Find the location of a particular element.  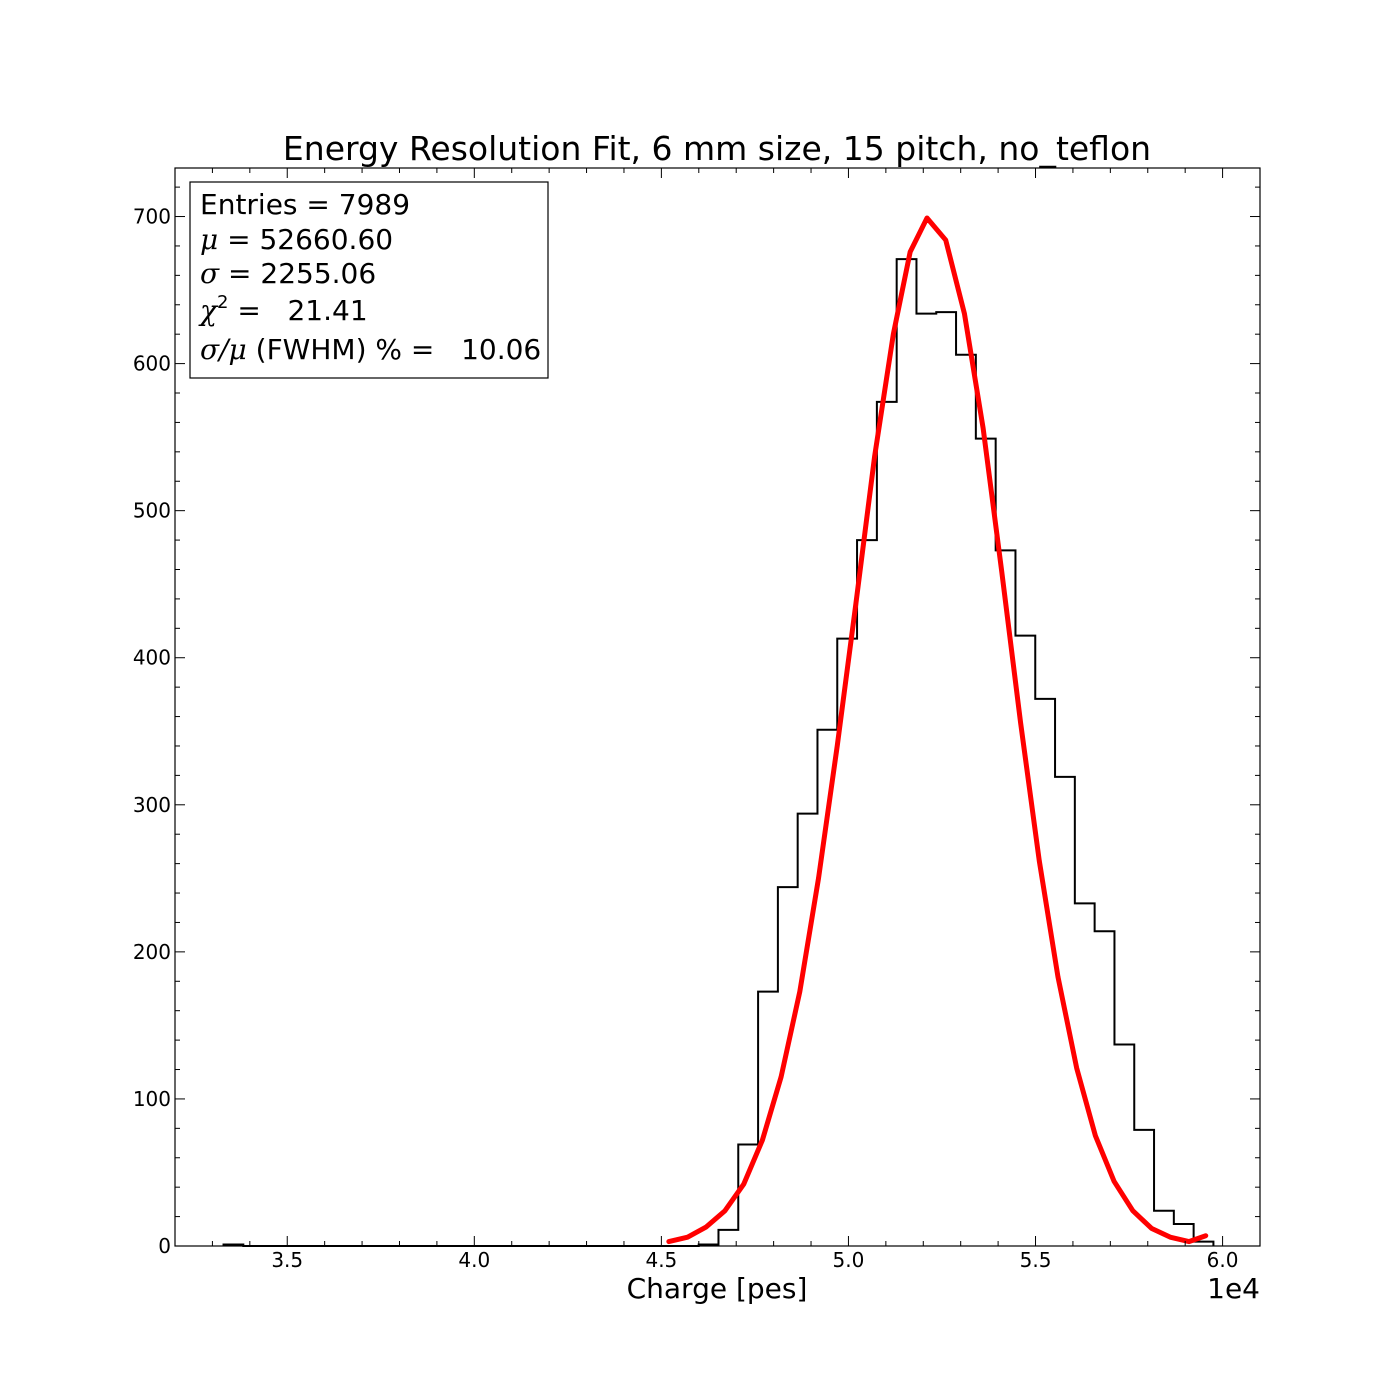

y-tick-label: 700 is located at coordinates (152, 217).